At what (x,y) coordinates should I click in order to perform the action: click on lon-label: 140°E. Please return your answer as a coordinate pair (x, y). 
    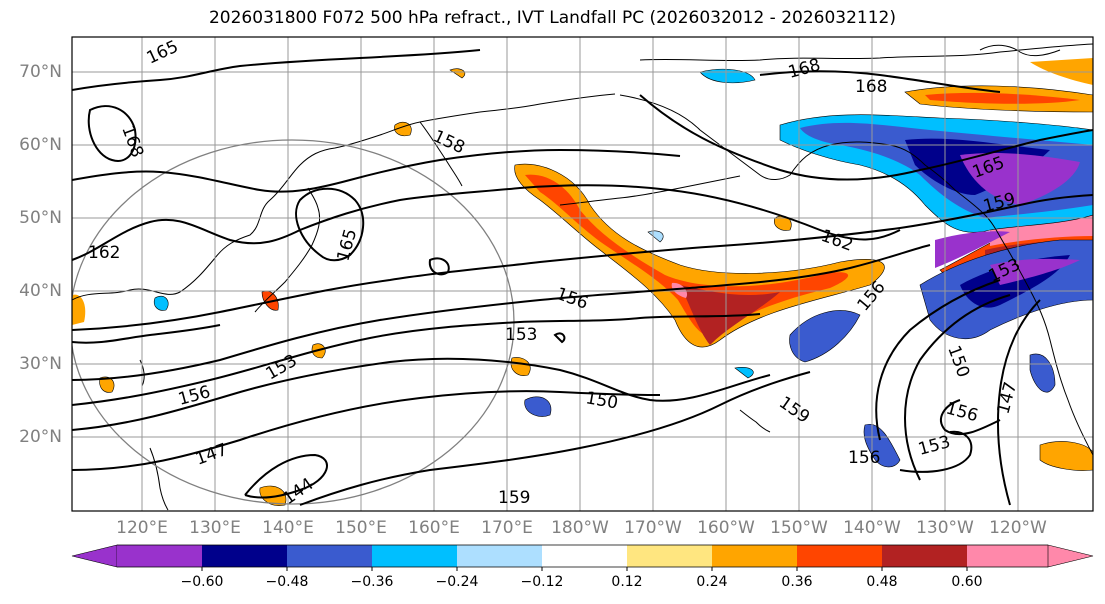
    Looking at the image, I should click on (288, 528).